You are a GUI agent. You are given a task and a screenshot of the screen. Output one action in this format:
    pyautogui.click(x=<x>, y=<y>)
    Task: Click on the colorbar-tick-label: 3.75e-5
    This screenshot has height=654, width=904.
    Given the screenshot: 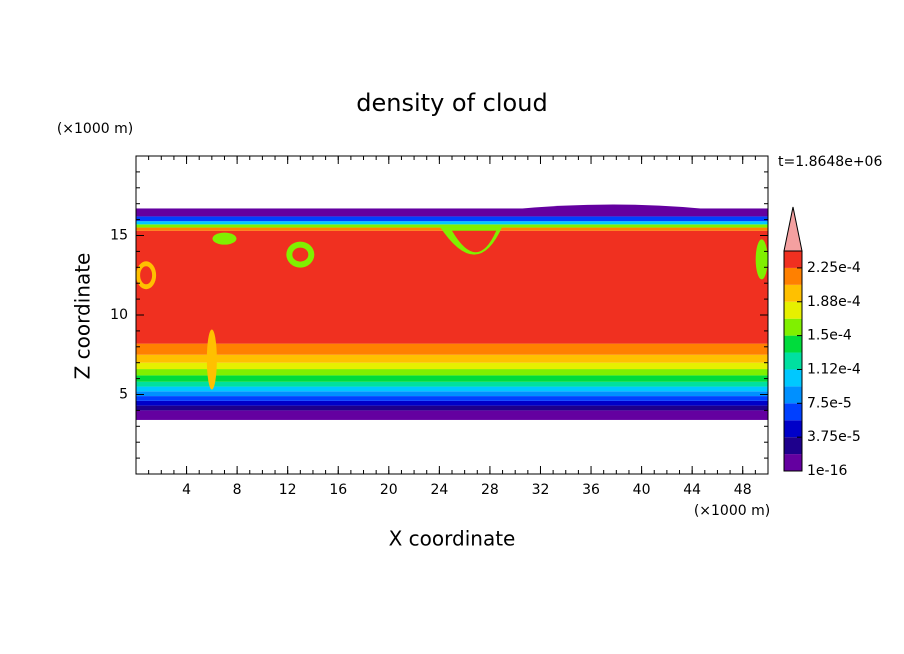 What is the action you would take?
    pyautogui.click(x=834, y=437)
    